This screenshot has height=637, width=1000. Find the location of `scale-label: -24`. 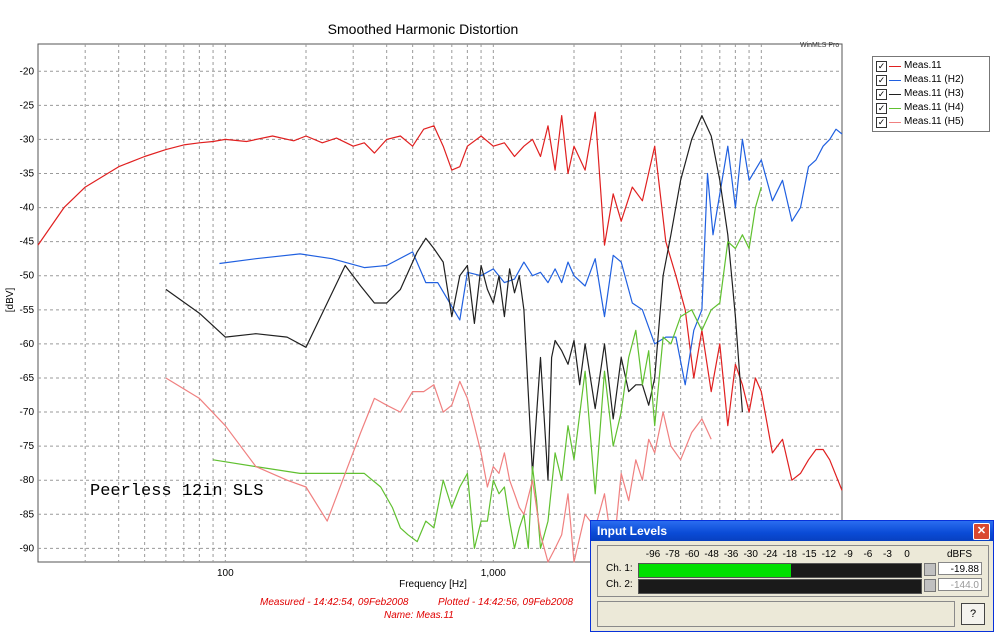

scale-label: -24 is located at coordinates (770, 554).